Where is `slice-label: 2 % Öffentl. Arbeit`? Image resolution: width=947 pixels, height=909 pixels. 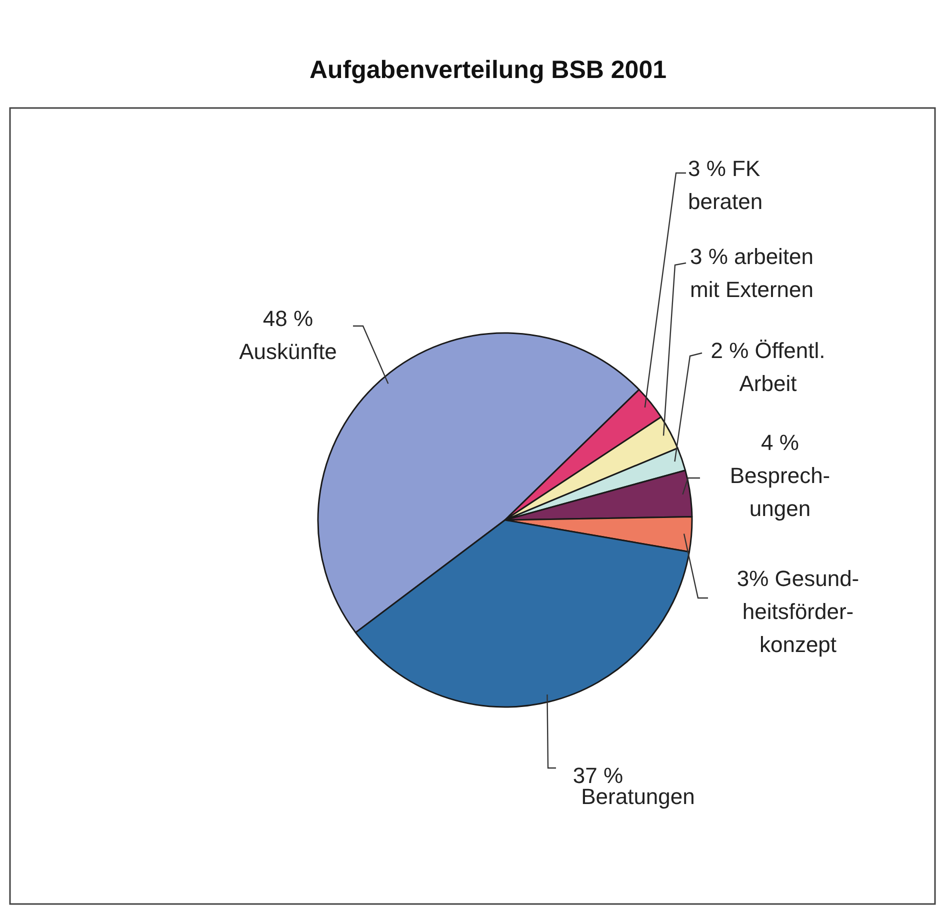
slice-label: 2 % Öffentl. Arbeit is located at coordinates (768, 367).